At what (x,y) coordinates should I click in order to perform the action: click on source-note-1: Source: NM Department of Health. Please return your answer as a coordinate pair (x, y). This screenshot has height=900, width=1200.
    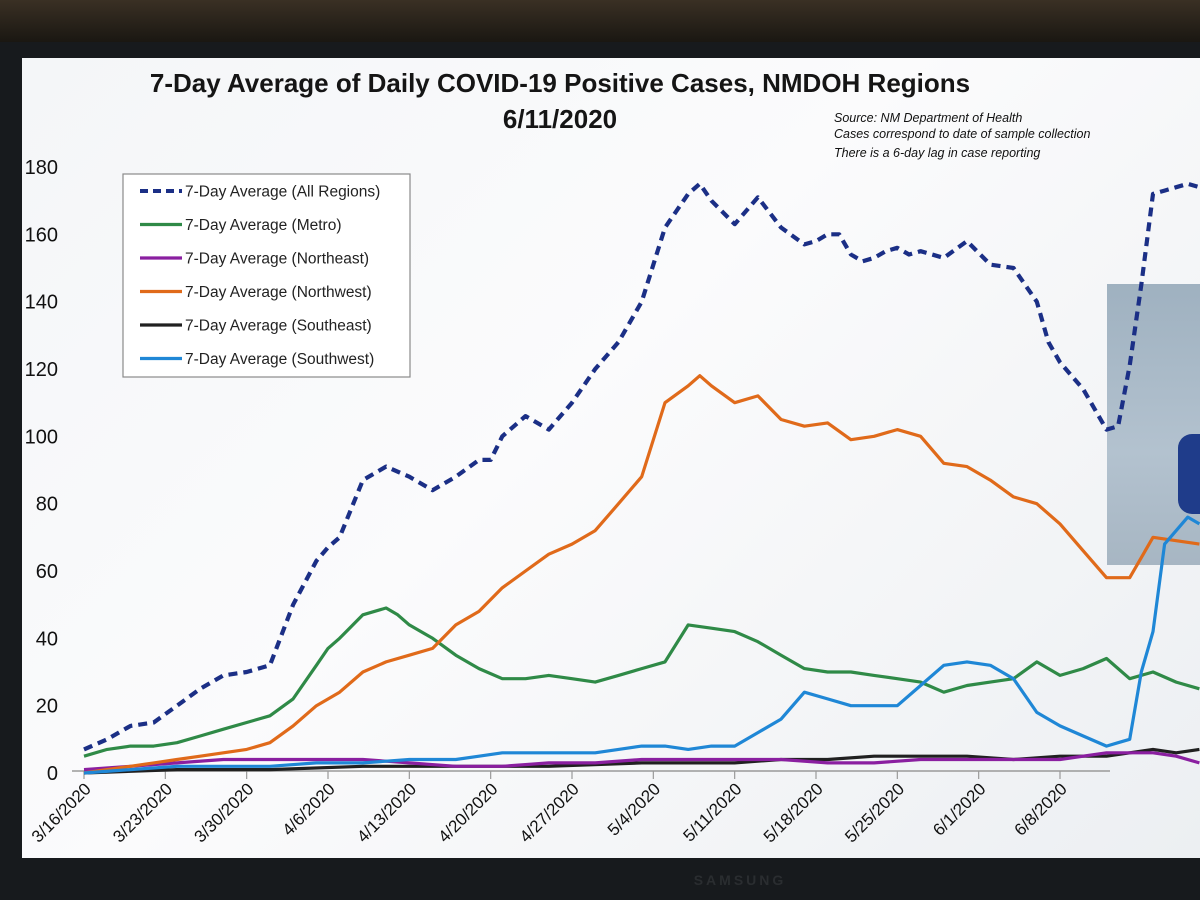
    Looking at the image, I should click on (928, 118).